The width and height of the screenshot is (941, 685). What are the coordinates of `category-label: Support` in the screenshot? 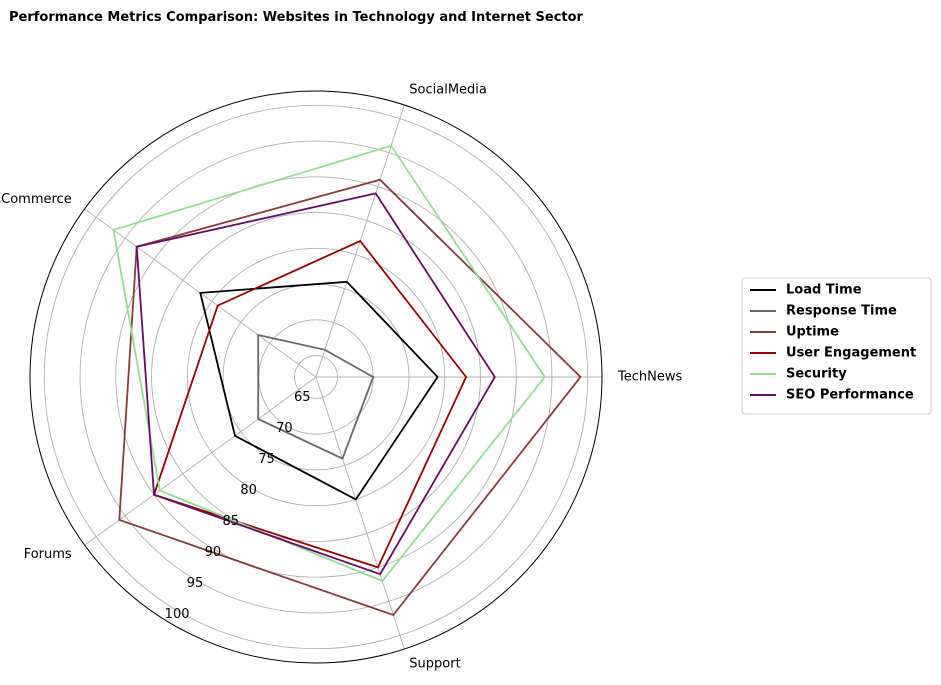 It's located at (434, 664).